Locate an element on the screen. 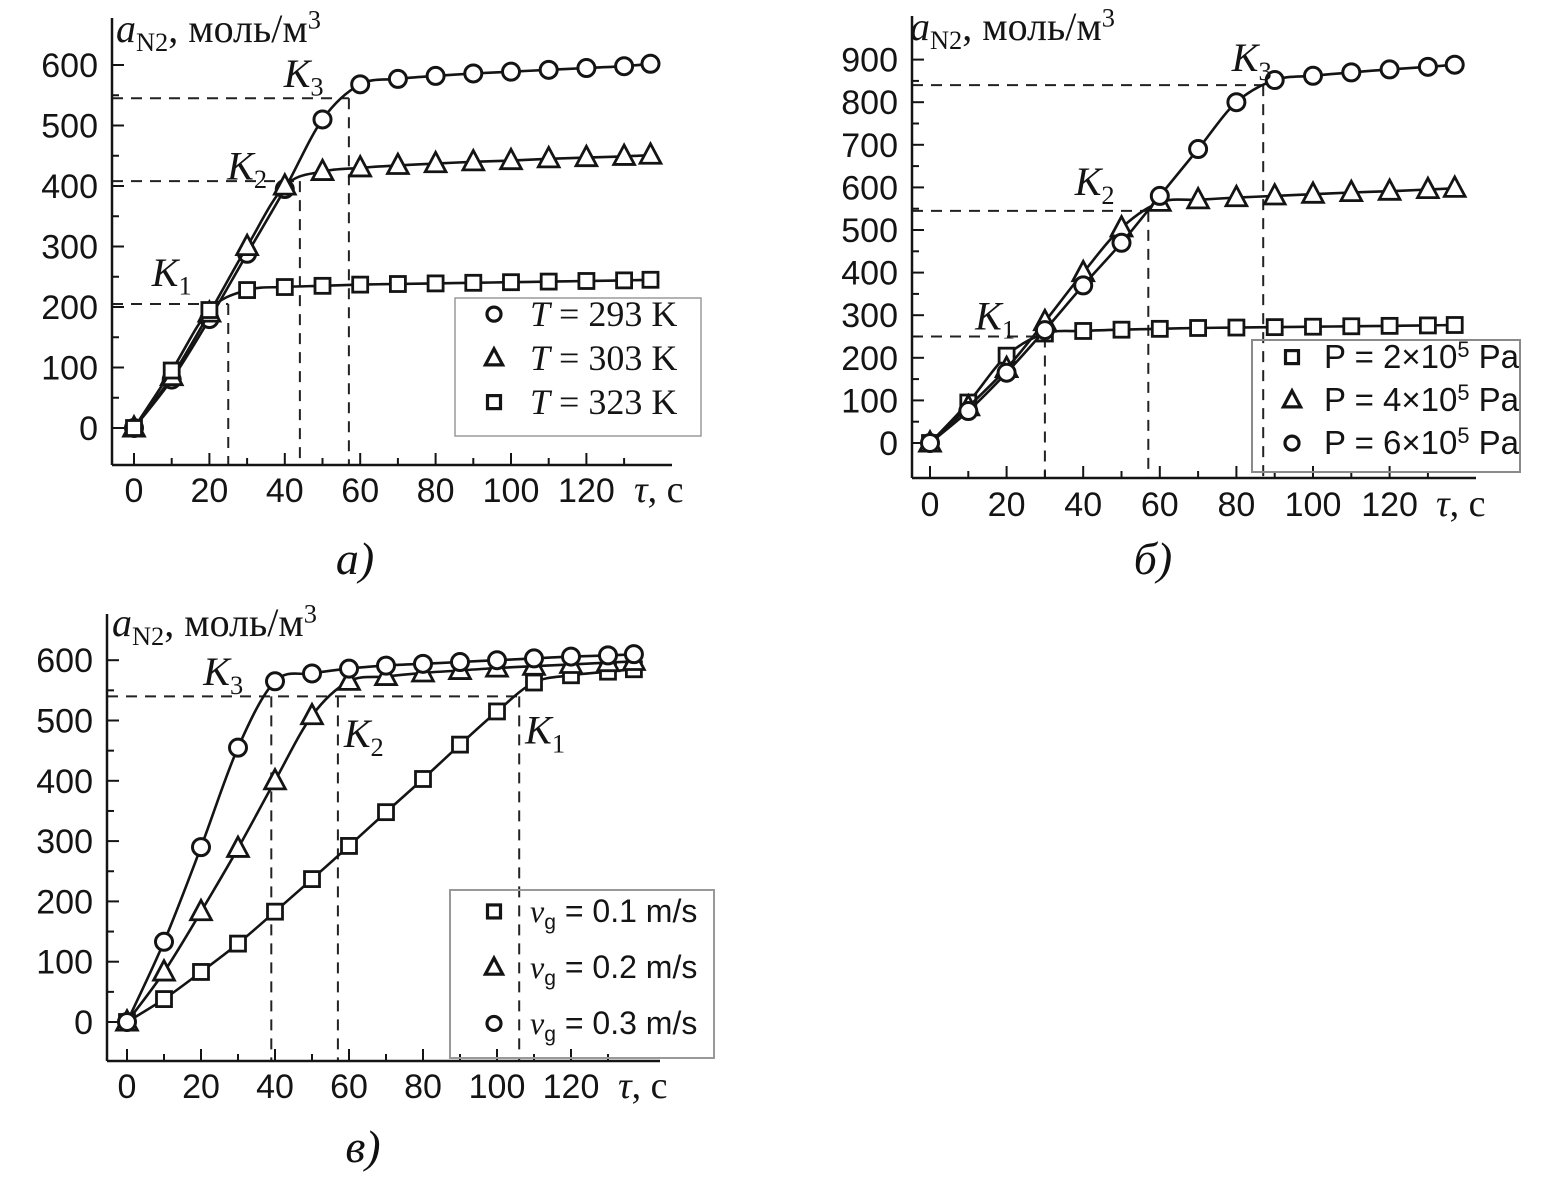 This screenshot has width=1543, height=1182. legend-row-0: P = 2×105 Pa is located at coordinates (1422, 356).